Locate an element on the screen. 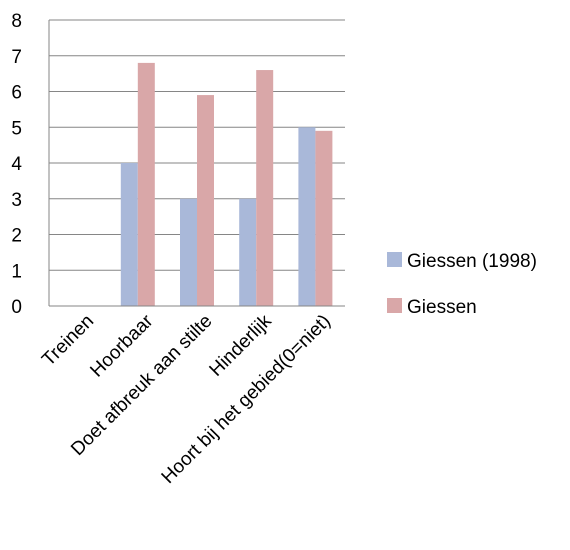 The width and height of the screenshot is (570, 550). y-tick-label: 8 is located at coordinates (16, 21).